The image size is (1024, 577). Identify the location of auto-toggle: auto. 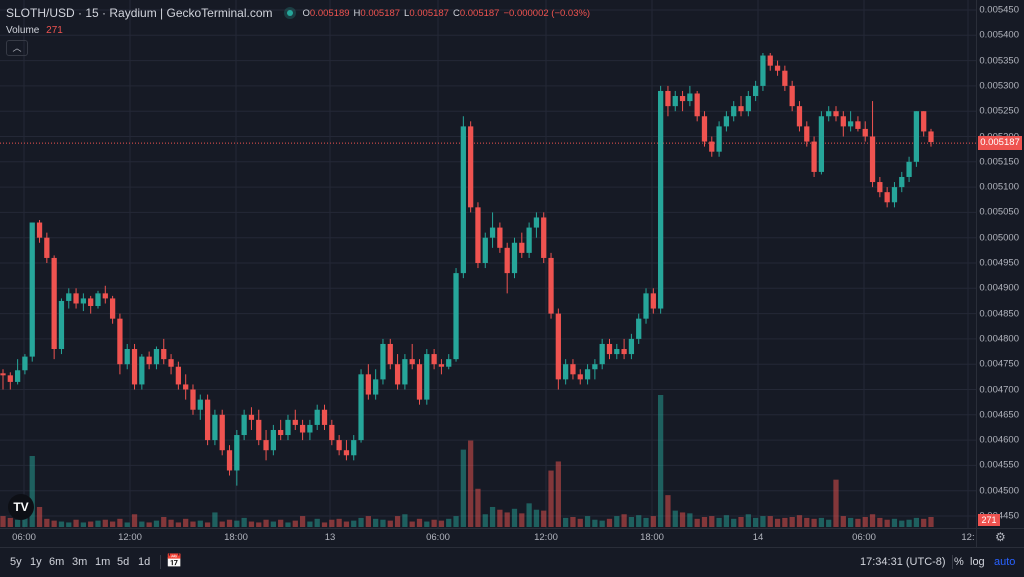
(1005, 562).